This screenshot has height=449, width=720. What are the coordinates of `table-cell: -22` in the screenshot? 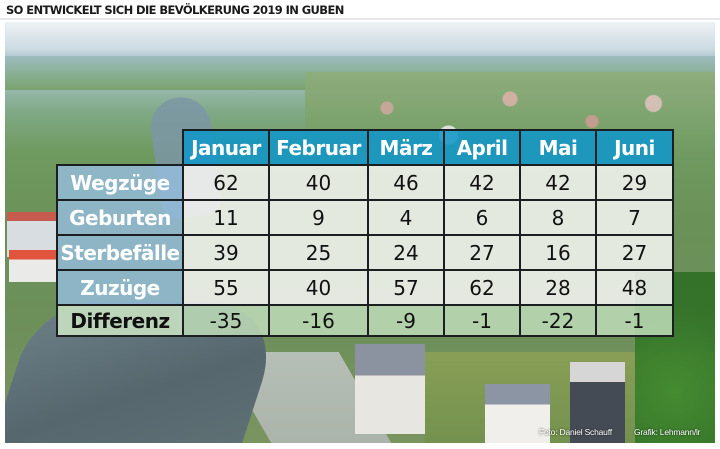 It's located at (558, 320).